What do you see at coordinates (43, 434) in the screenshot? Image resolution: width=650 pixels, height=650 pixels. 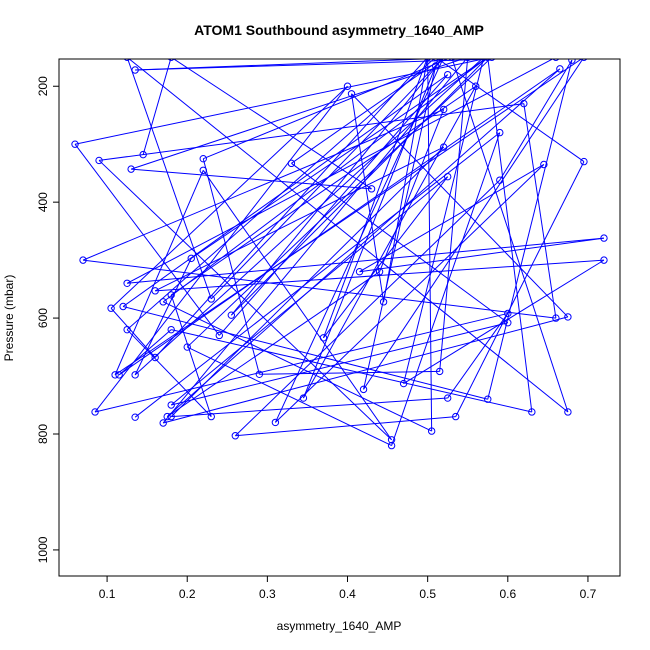 I see `y-tick-label: 800` at bounding box center [43, 434].